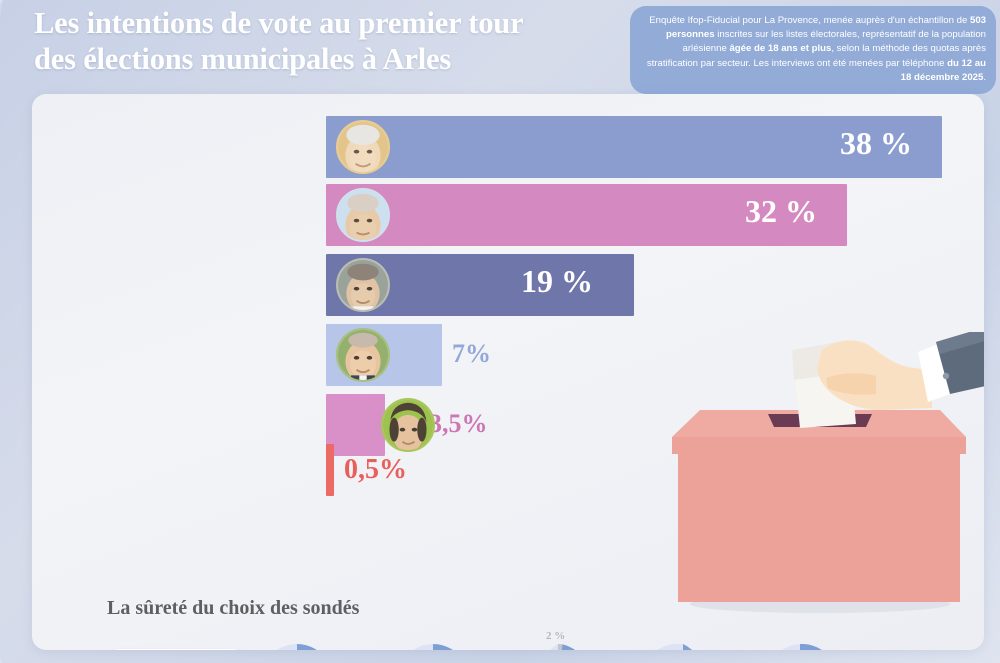  I want to click on pie-group-de-carolis: 27 % 73 % LISTE DE CAROLIS, so click(433, 647).